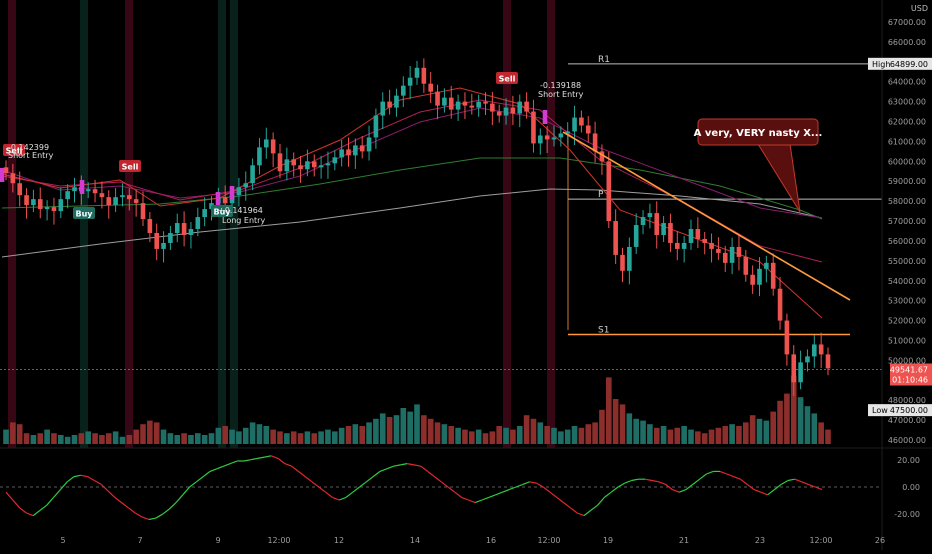  I want to click on low-label-value: 47500.00, so click(909, 410).